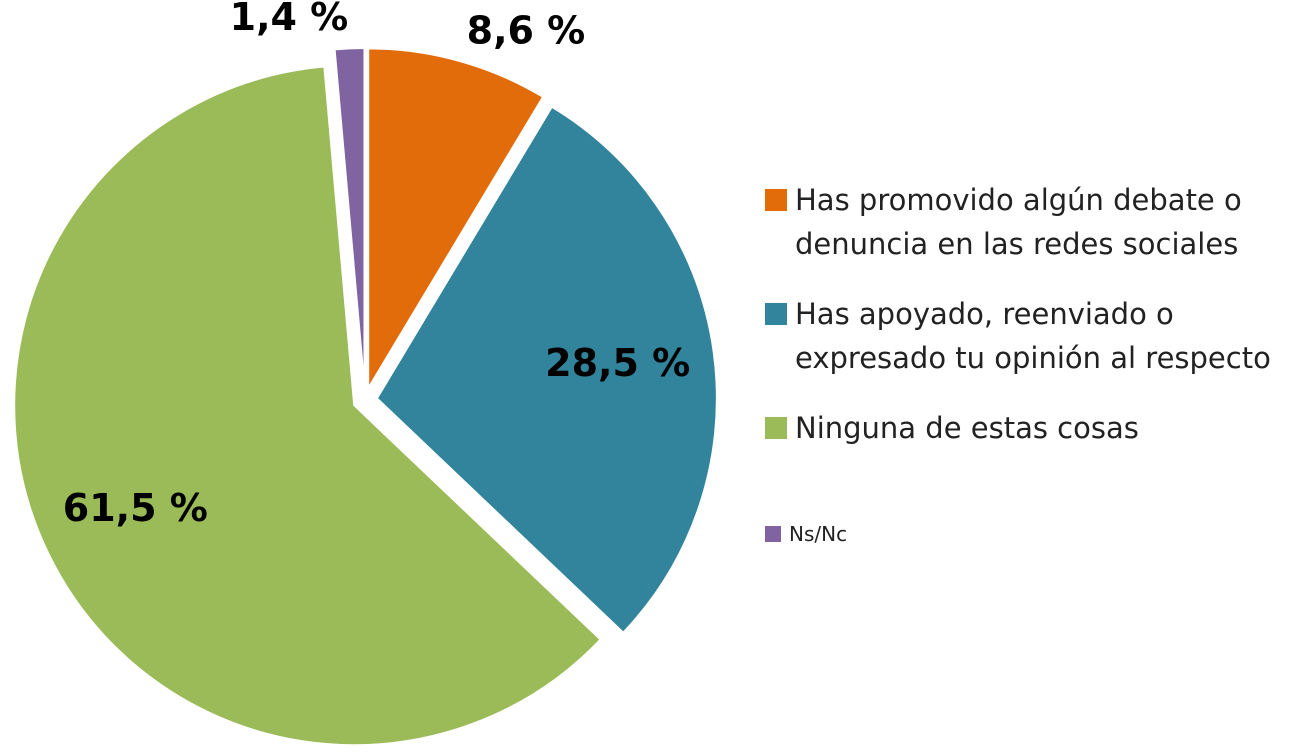 The width and height of the screenshot is (1291, 754). What do you see at coordinates (135, 508) in the screenshot?
I see `data-label: 61,5 %` at bounding box center [135, 508].